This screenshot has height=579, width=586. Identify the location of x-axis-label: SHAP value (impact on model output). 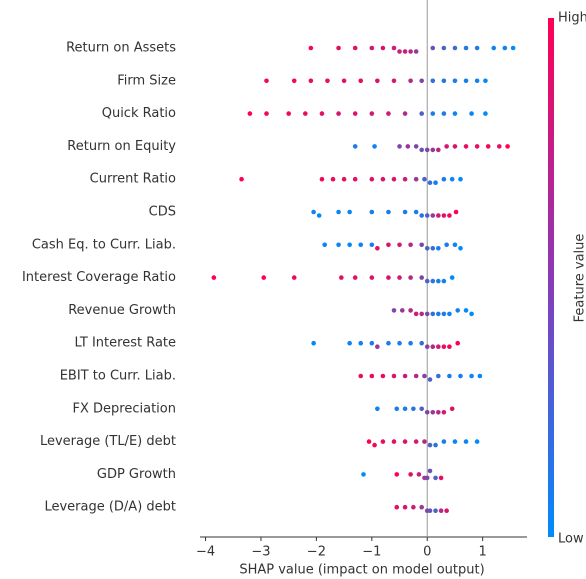
(361, 570).